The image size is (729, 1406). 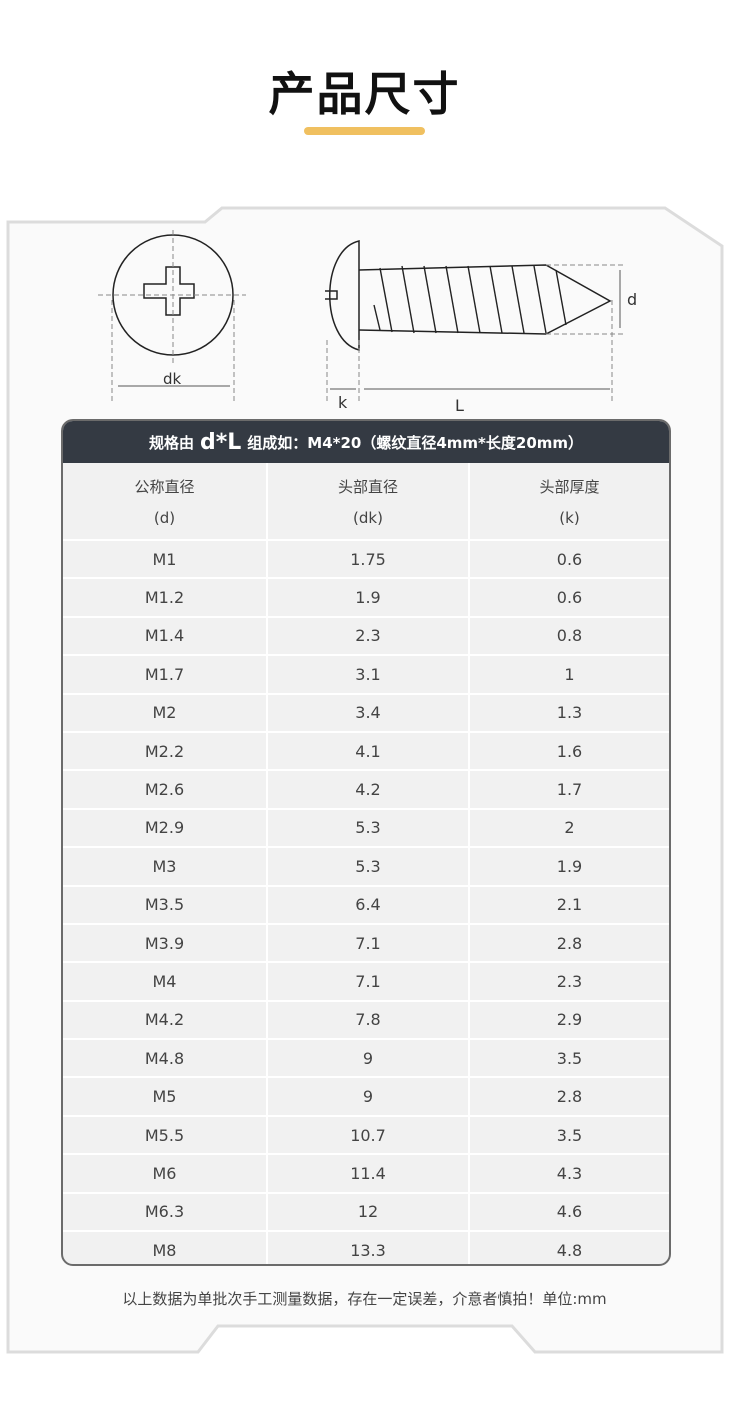 I want to click on cell-head-diameter: 2.3, so click(x=367, y=636).